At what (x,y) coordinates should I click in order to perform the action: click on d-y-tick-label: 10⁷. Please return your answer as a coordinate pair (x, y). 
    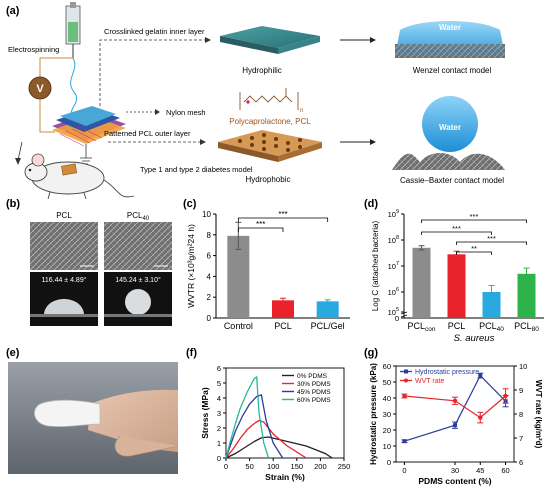
    Looking at the image, I should click on (393, 266).